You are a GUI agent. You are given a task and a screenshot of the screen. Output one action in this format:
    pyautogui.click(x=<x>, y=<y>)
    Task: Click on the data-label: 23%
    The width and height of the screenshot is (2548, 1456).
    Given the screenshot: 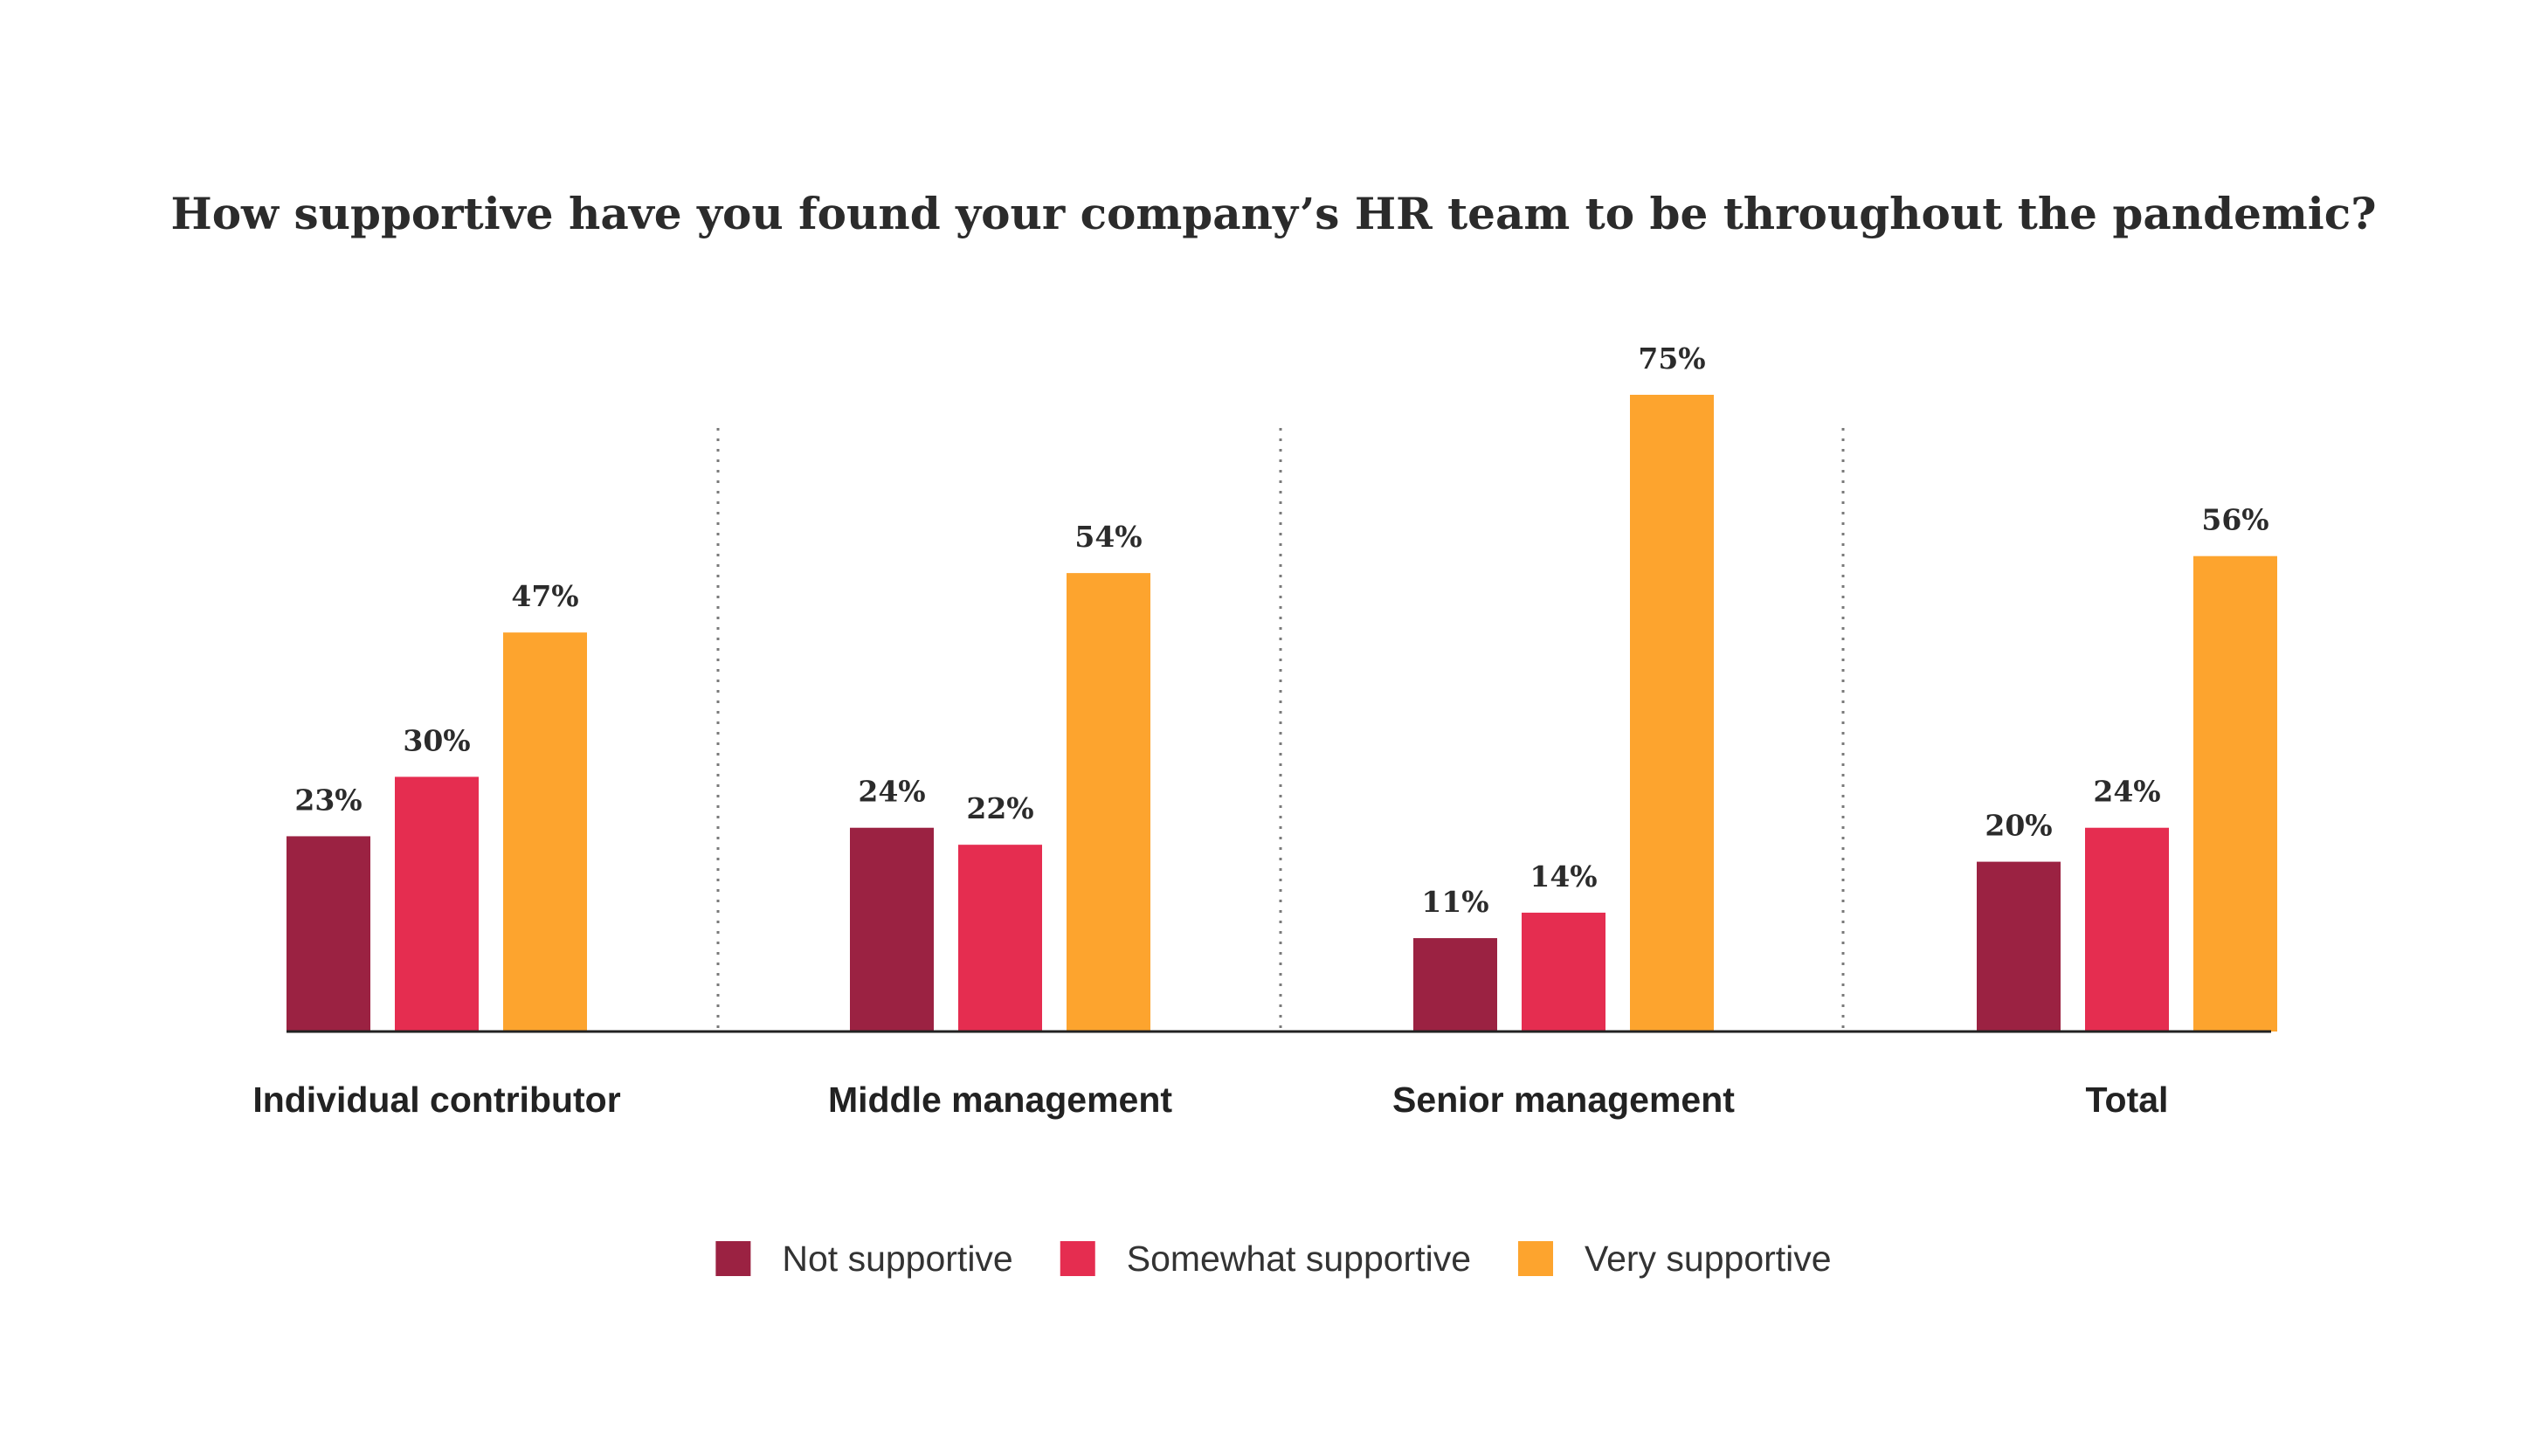 What is the action you would take?
    pyautogui.click(x=328, y=800)
    